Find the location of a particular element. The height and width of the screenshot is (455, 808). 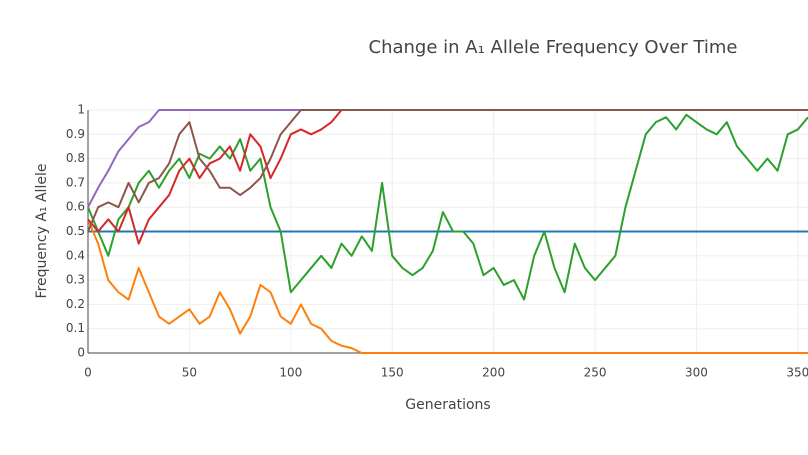

y-tick-label: 0.6 is located at coordinates (75, 207).